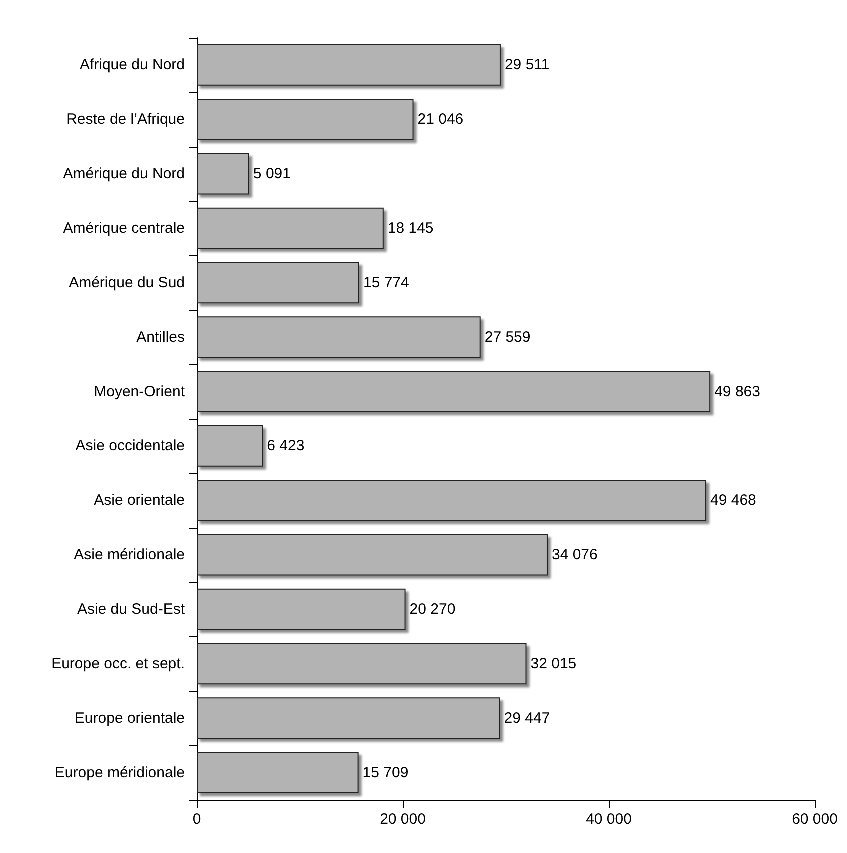 Image resolution: width=847 pixels, height=853 pixels. Describe the element at coordinates (129, 718) in the screenshot. I see `y-tick-label: Europe orientale` at that location.